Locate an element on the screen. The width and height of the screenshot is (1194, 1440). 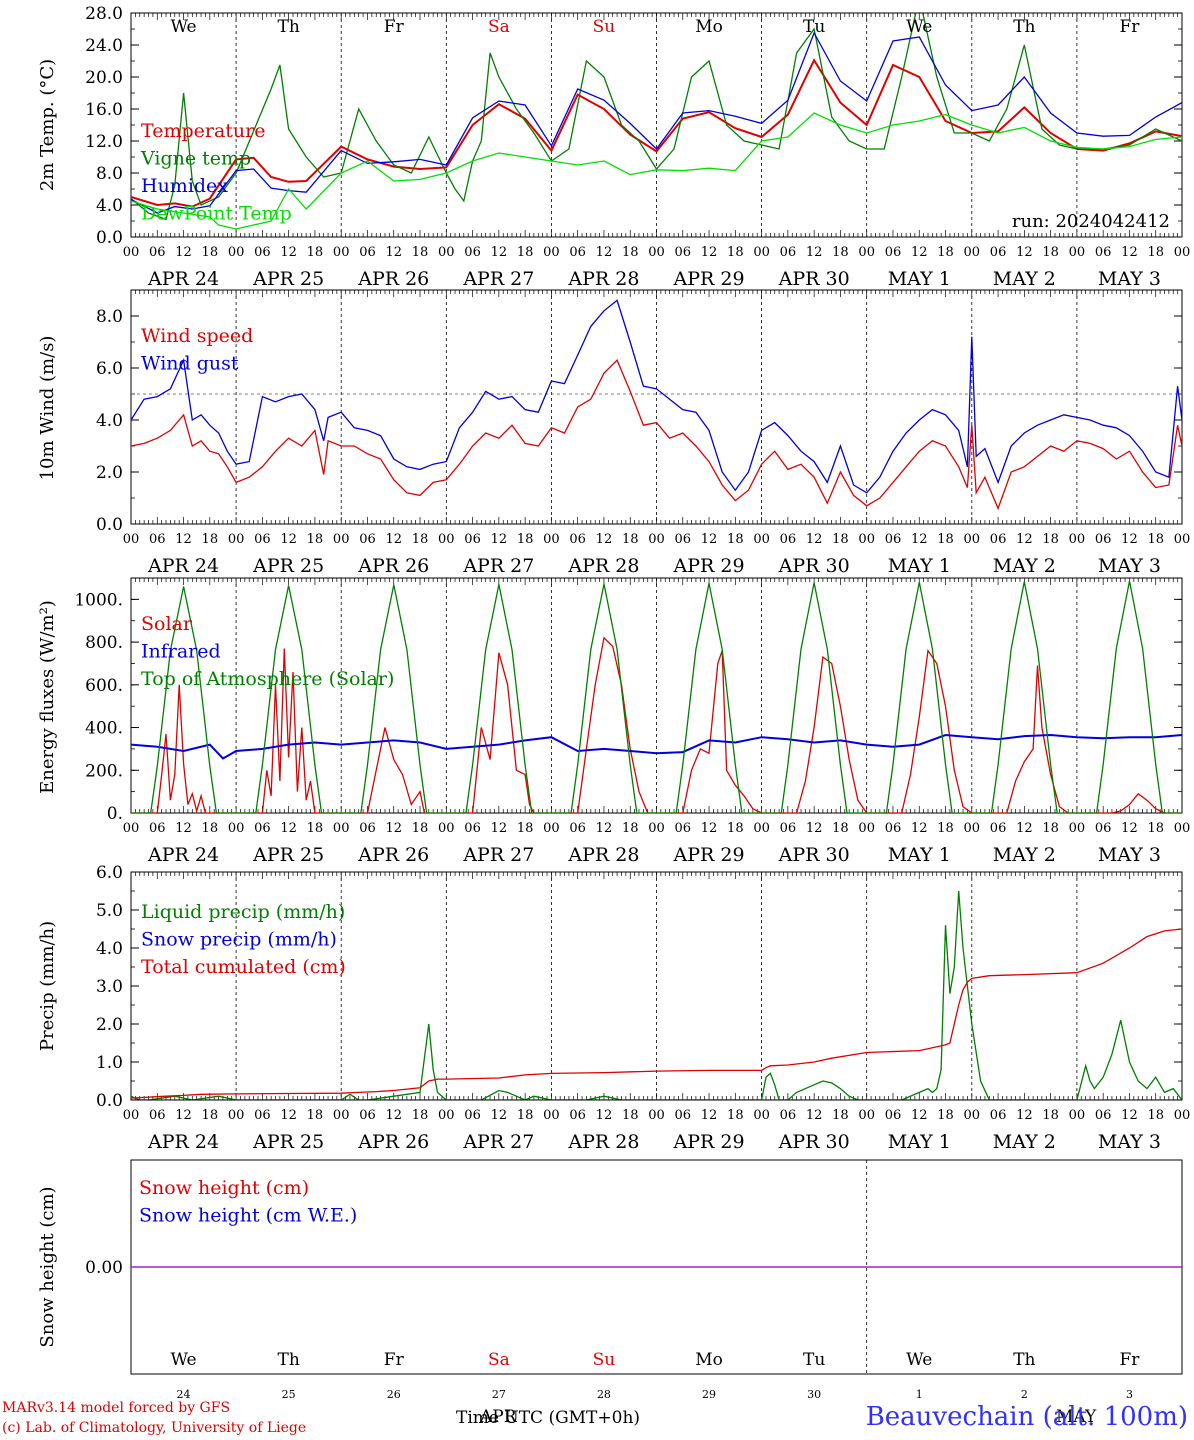
y-tick-label: 28.0 is located at coordinates (104, 14).